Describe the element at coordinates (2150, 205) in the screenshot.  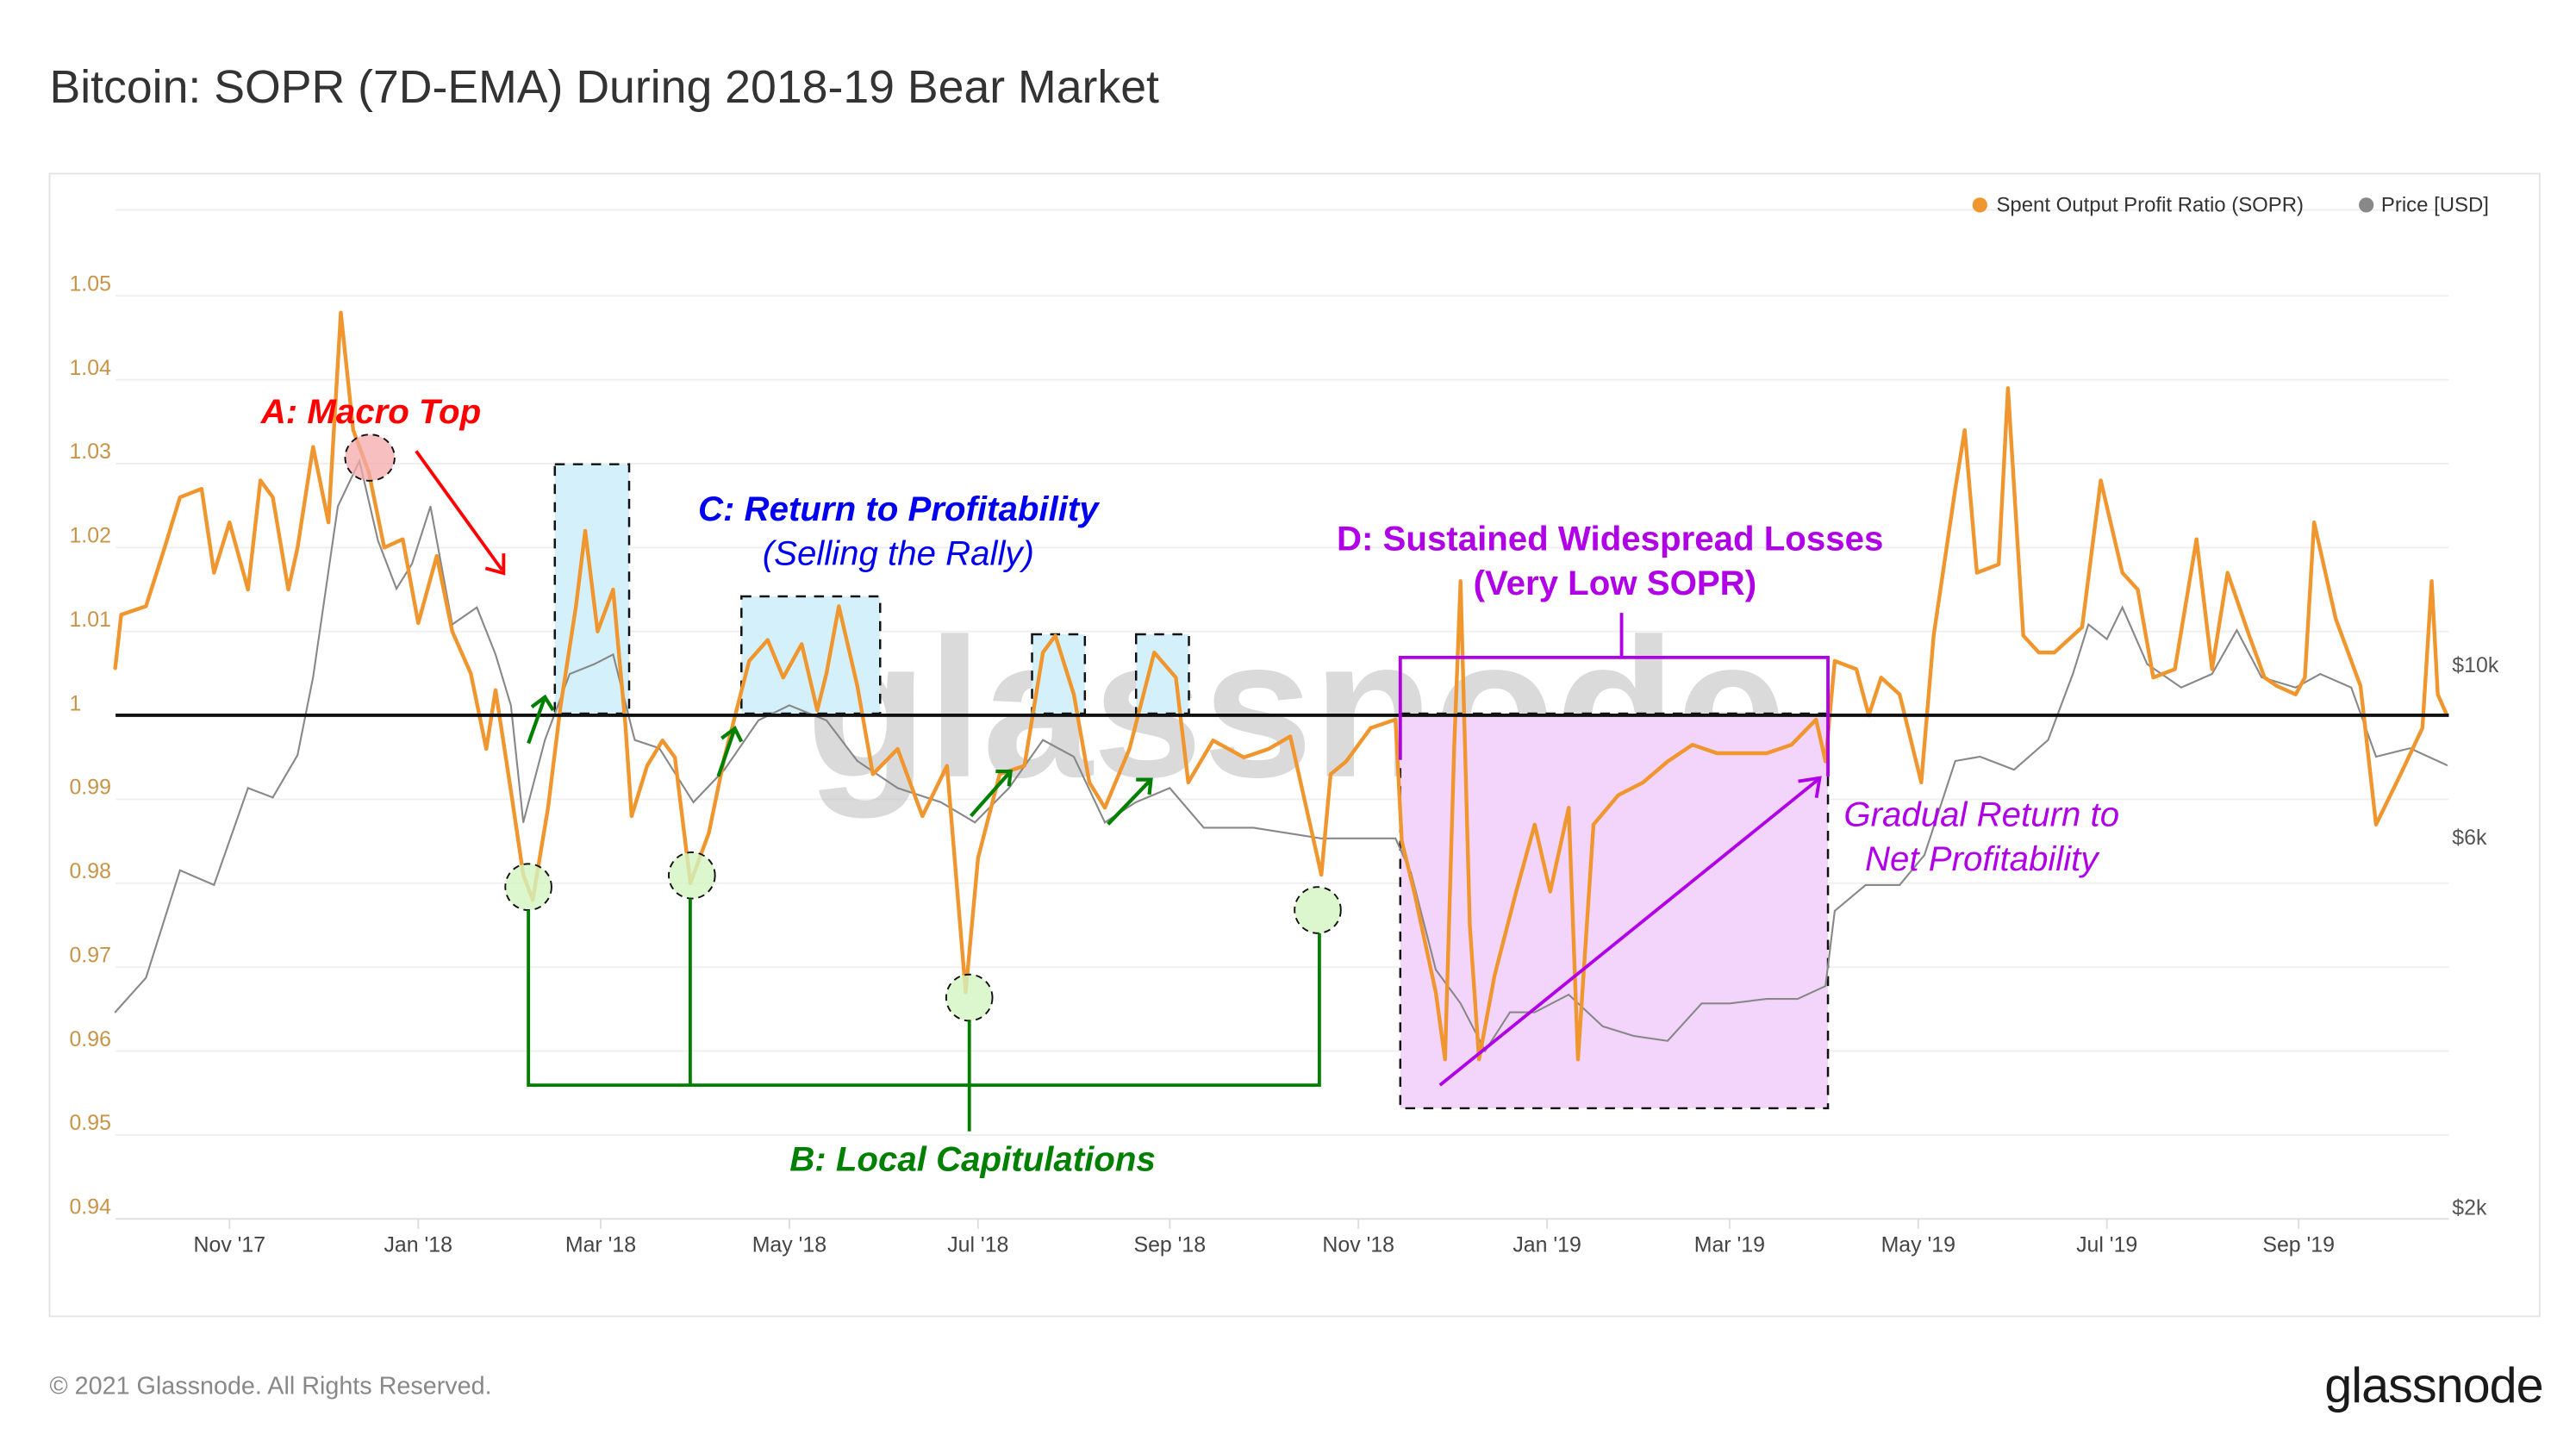
I see `legend-label-sopr: Spent Output Profit Ratio (SOPR)` at that location.